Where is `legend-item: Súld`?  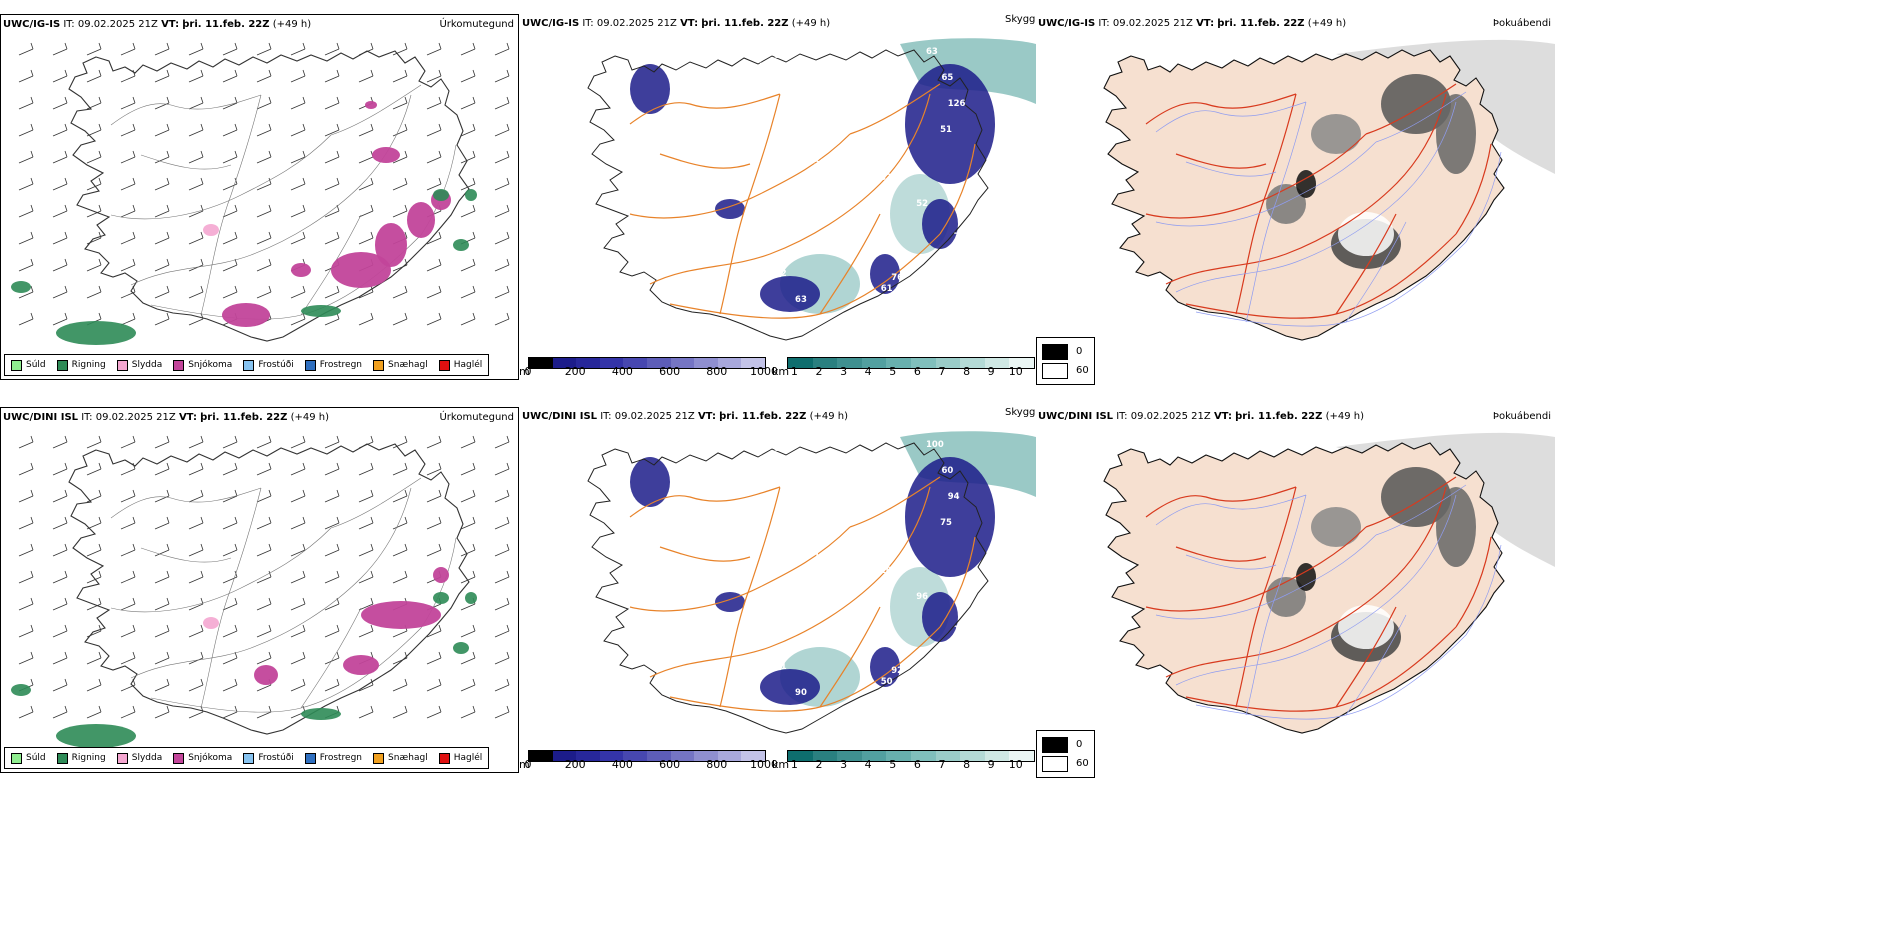 legend-item: Súld is located at coordinates (28, 758).